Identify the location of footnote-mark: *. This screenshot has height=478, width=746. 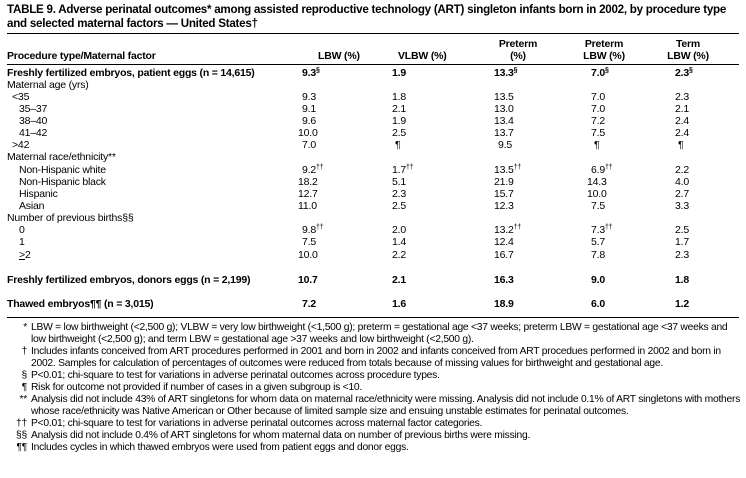
(25, 327).